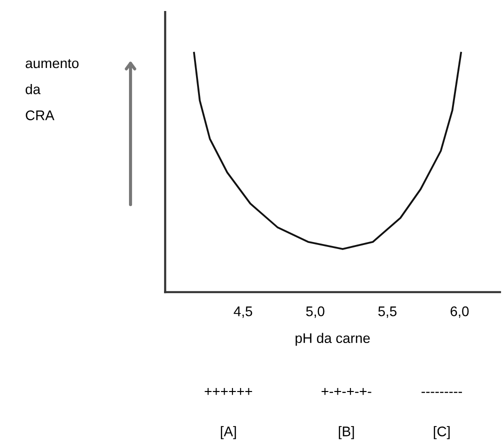  Describe the element at coordinates (315, 312) in the screenshot. I see `x-tick-label: 5,0` at that location.